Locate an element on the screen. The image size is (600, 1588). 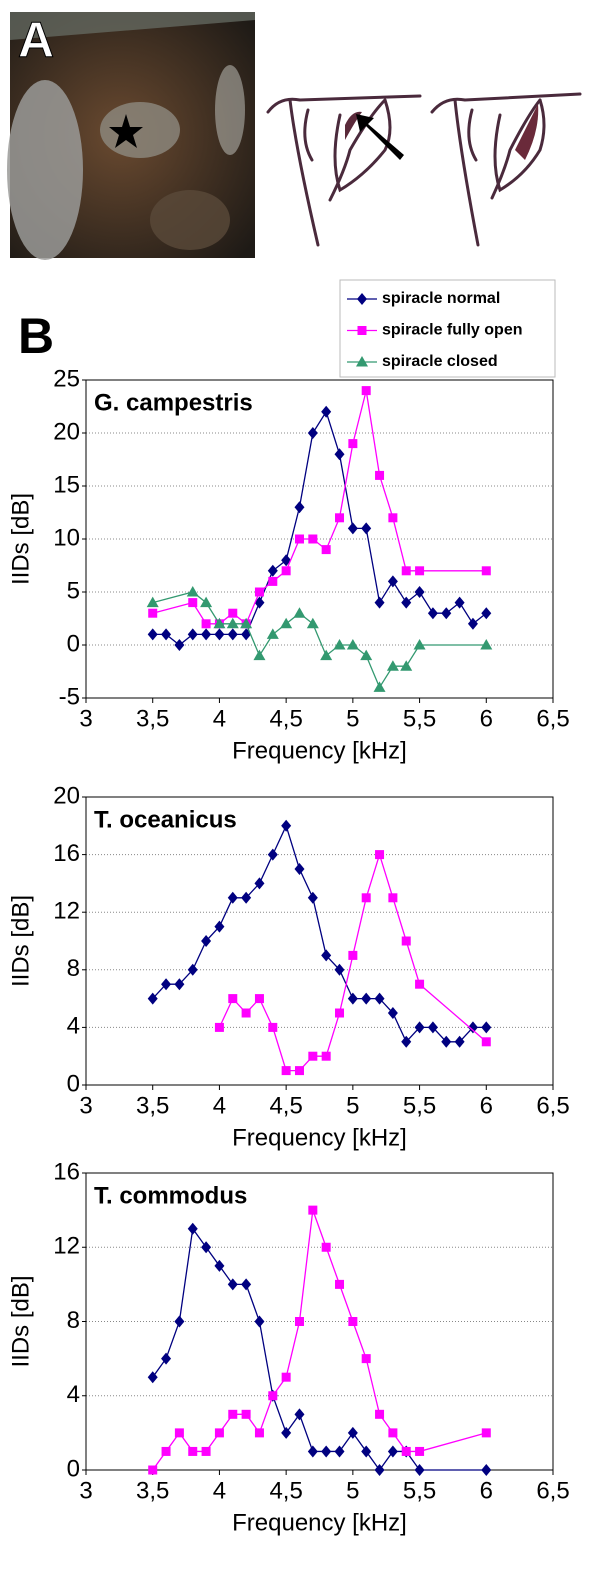
legend-label: spiracle normal is located at coordinates (441, 298).